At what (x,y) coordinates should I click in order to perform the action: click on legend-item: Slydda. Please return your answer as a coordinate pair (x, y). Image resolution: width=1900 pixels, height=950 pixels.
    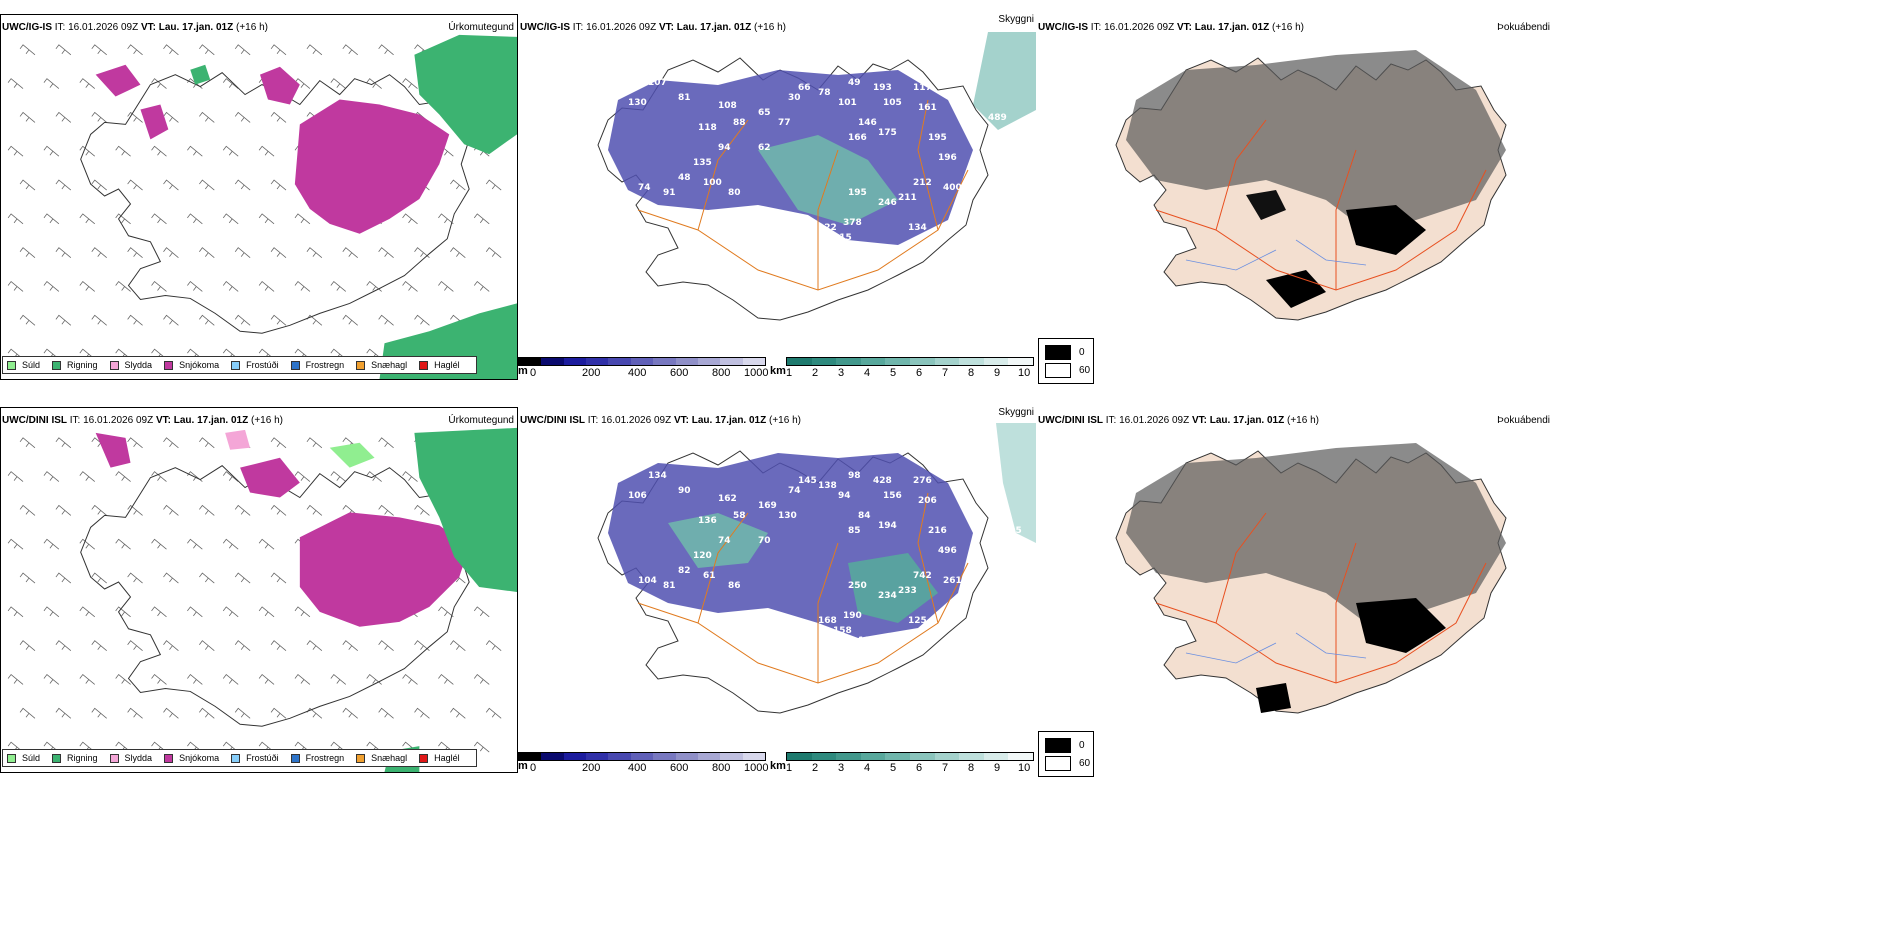
    Looking at the image, I should click on (130, 758).